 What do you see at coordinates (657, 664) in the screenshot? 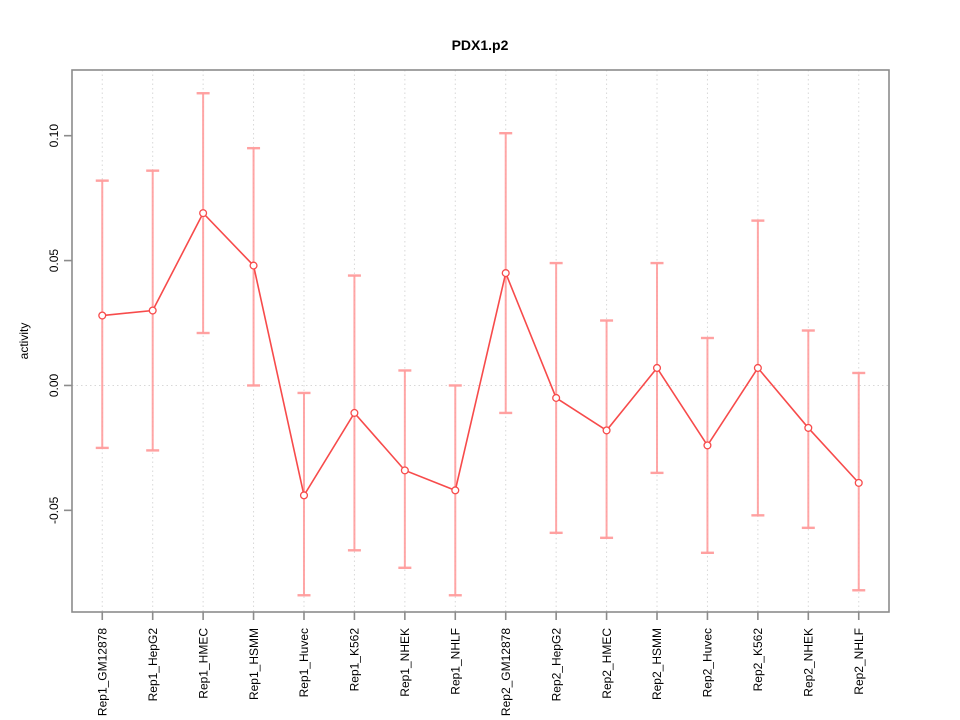
I see `x-tick-label: Rep2_HSMM` at bounding box center [657, 664].